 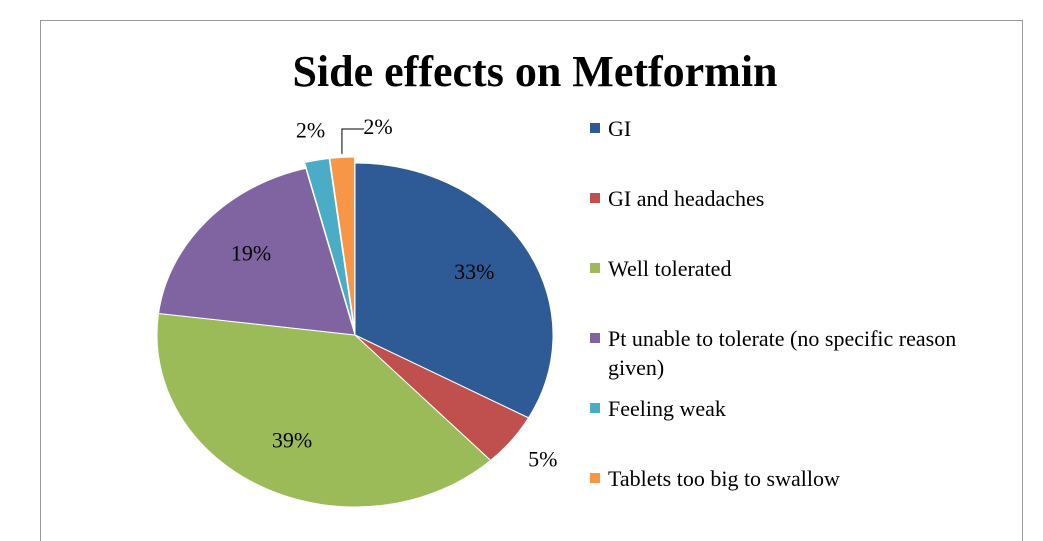 I want to click on legend-label: Tablets too big to swallow, so click(x=724, y=478).